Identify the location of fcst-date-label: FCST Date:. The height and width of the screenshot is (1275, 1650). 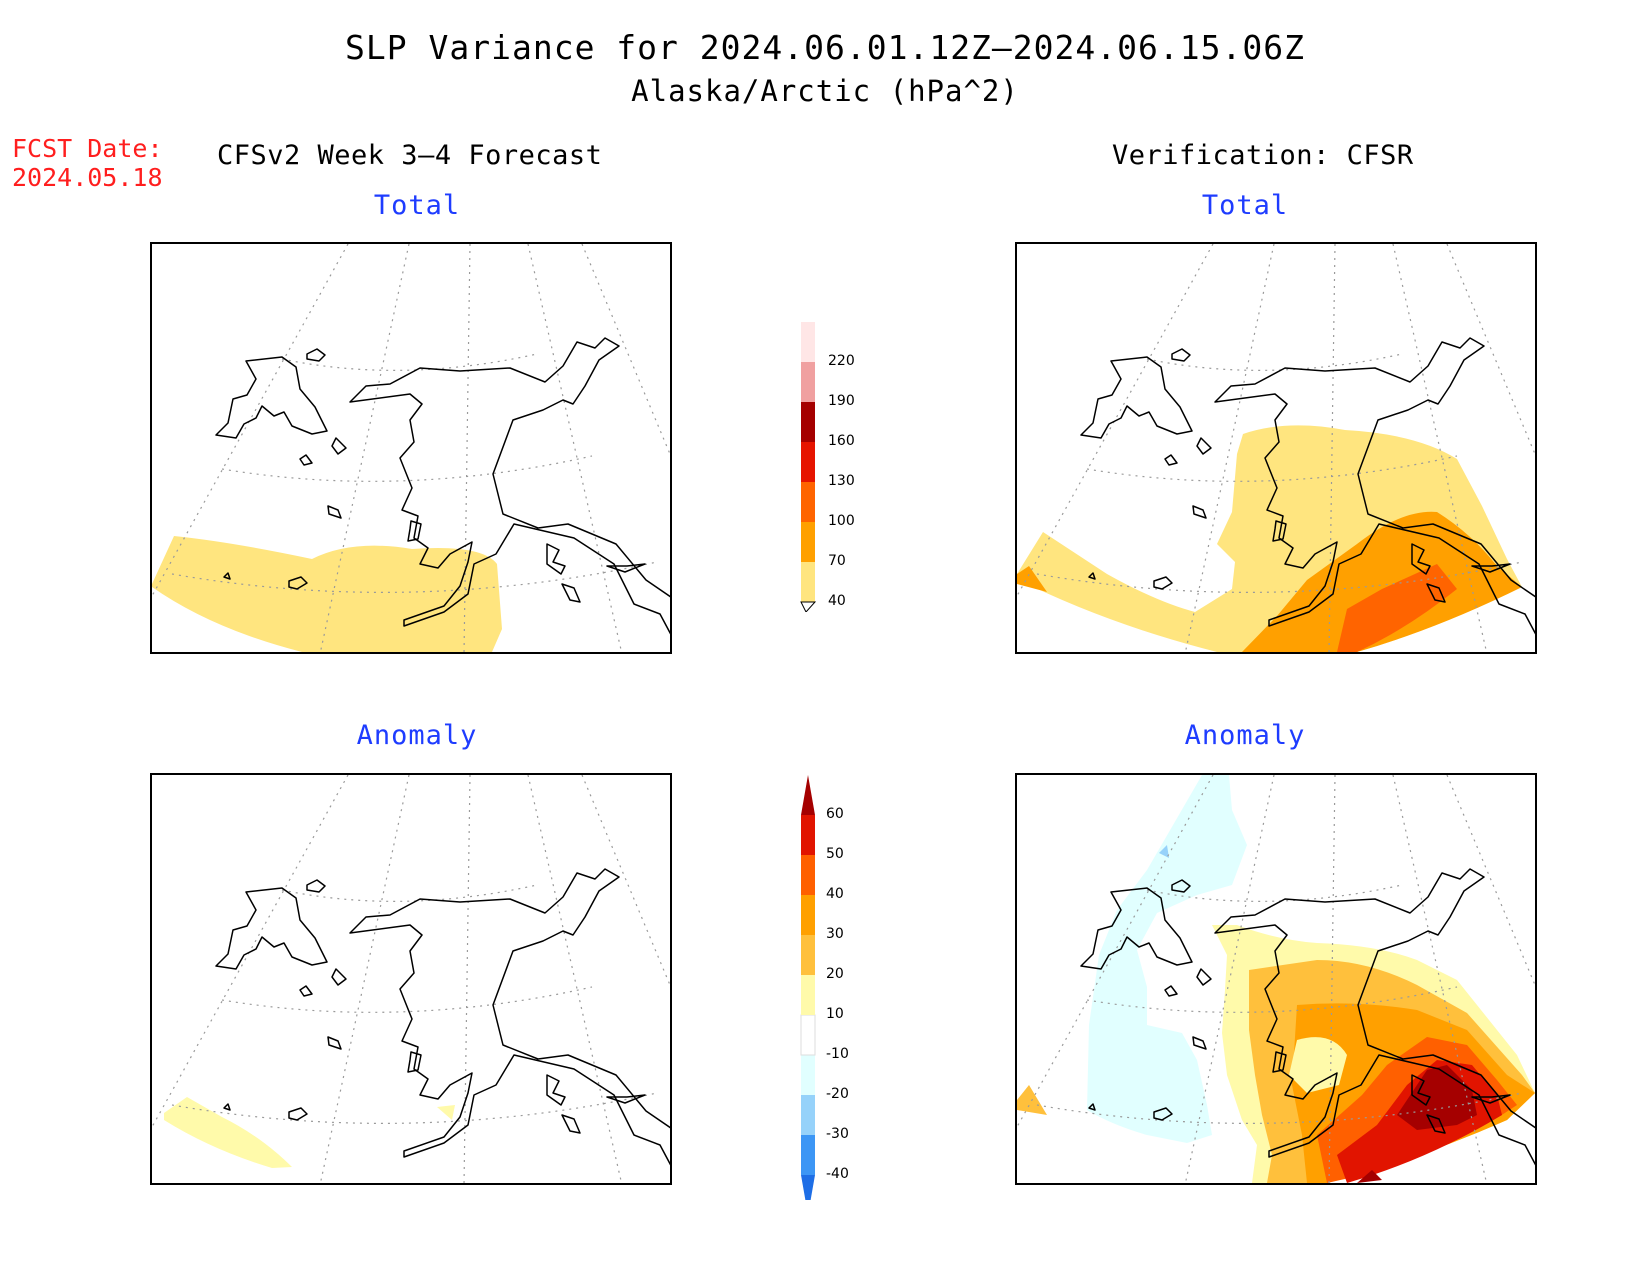
(87, 148).